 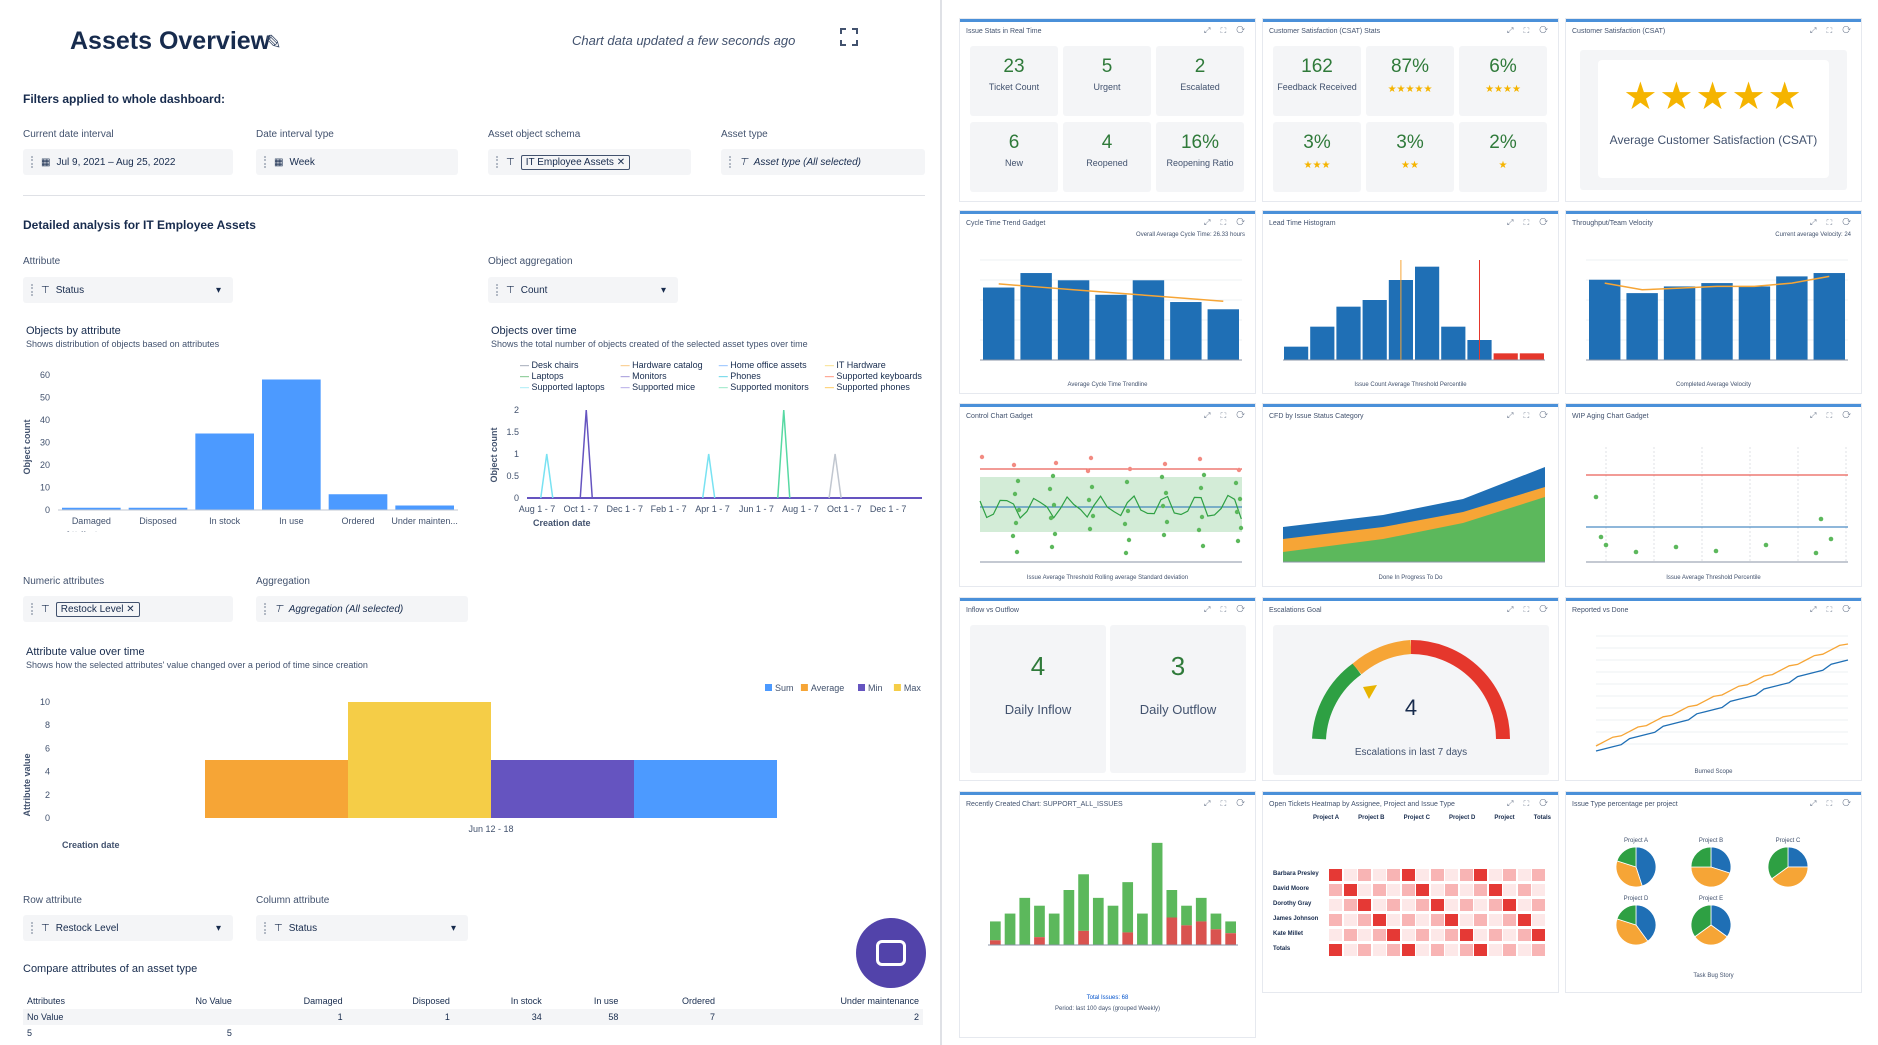 What do you see at coordinates (46, 1001) in the screenshot?
I see `column-header: Attributes` at bounding box center [46, 1001].